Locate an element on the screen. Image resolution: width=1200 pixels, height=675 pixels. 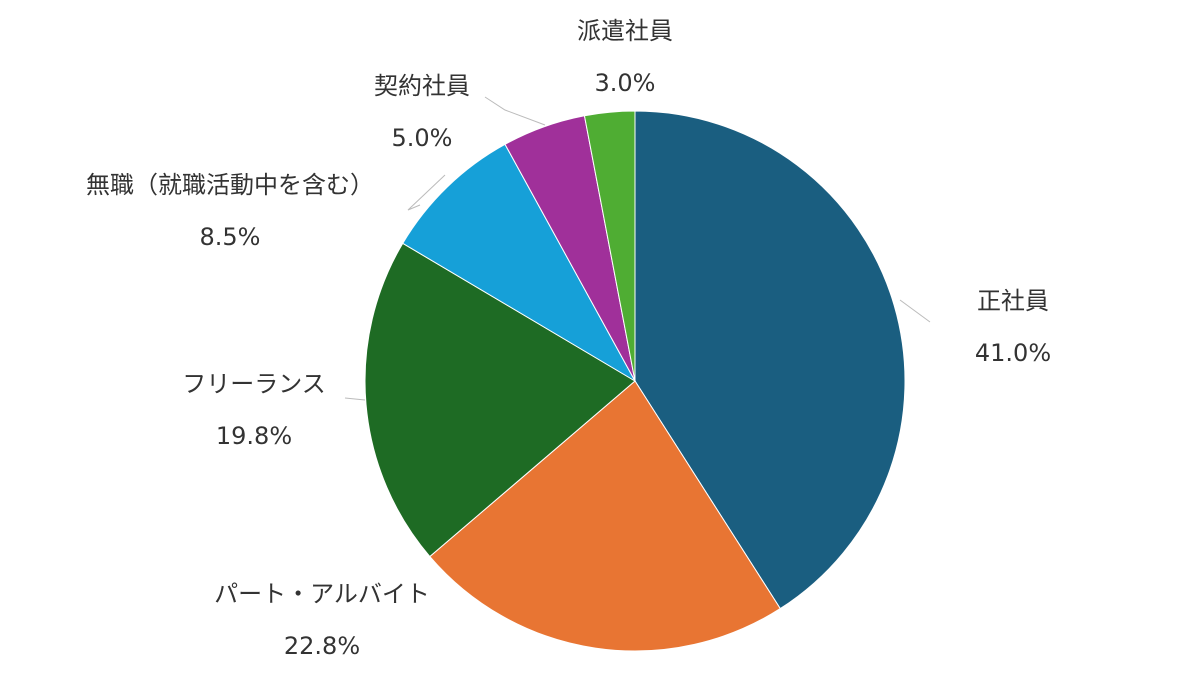
slice-value-label: 19.8% is located at coordinates (254, 436).